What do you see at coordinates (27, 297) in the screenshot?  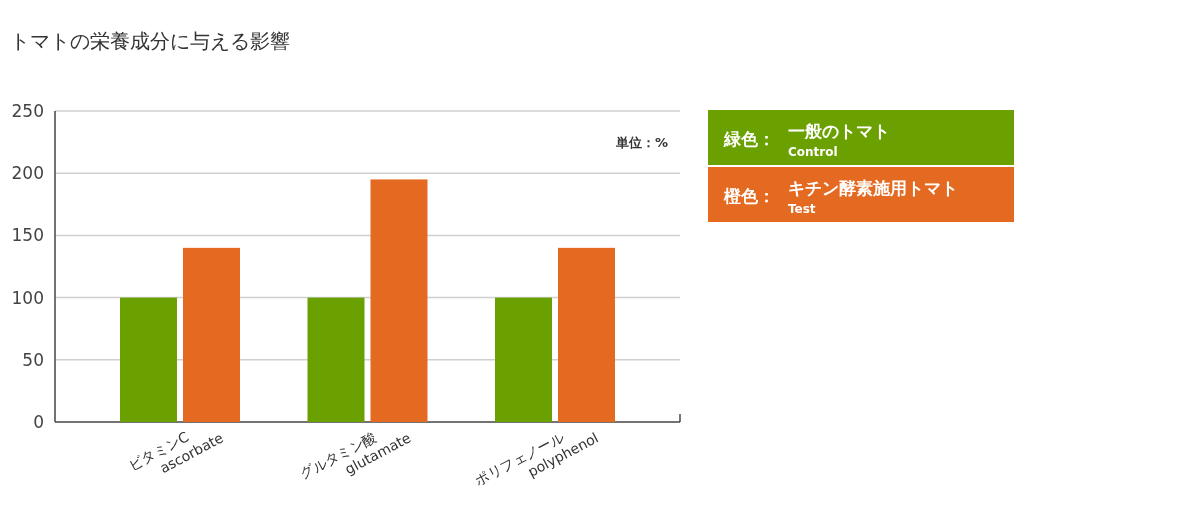 I see `y-tick-label: 100` at bounding box center [27, 297].